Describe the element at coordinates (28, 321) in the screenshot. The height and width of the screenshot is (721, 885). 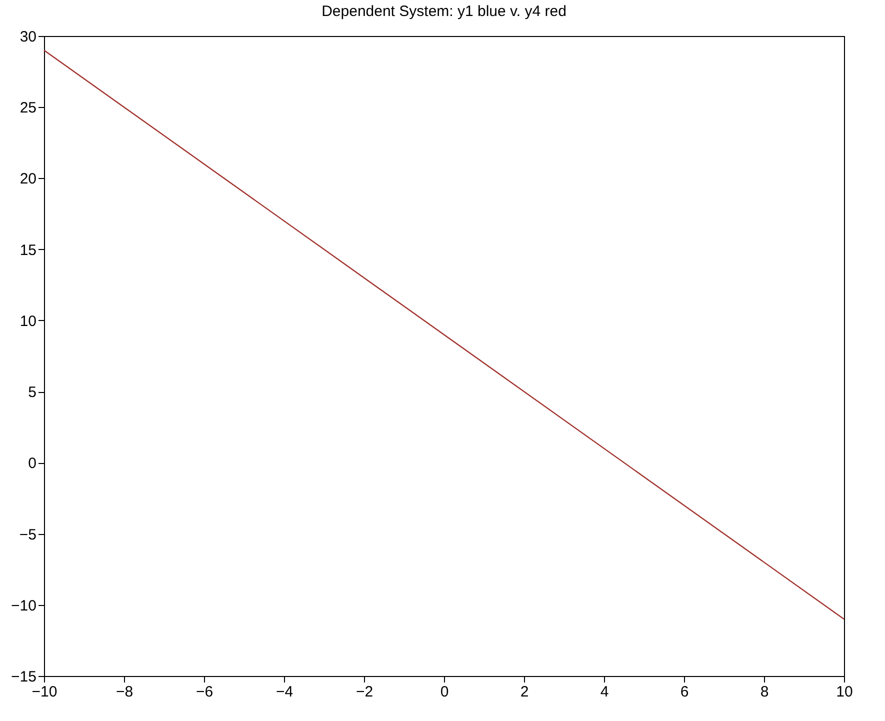
I see `y-tick-label: 10` at that location.